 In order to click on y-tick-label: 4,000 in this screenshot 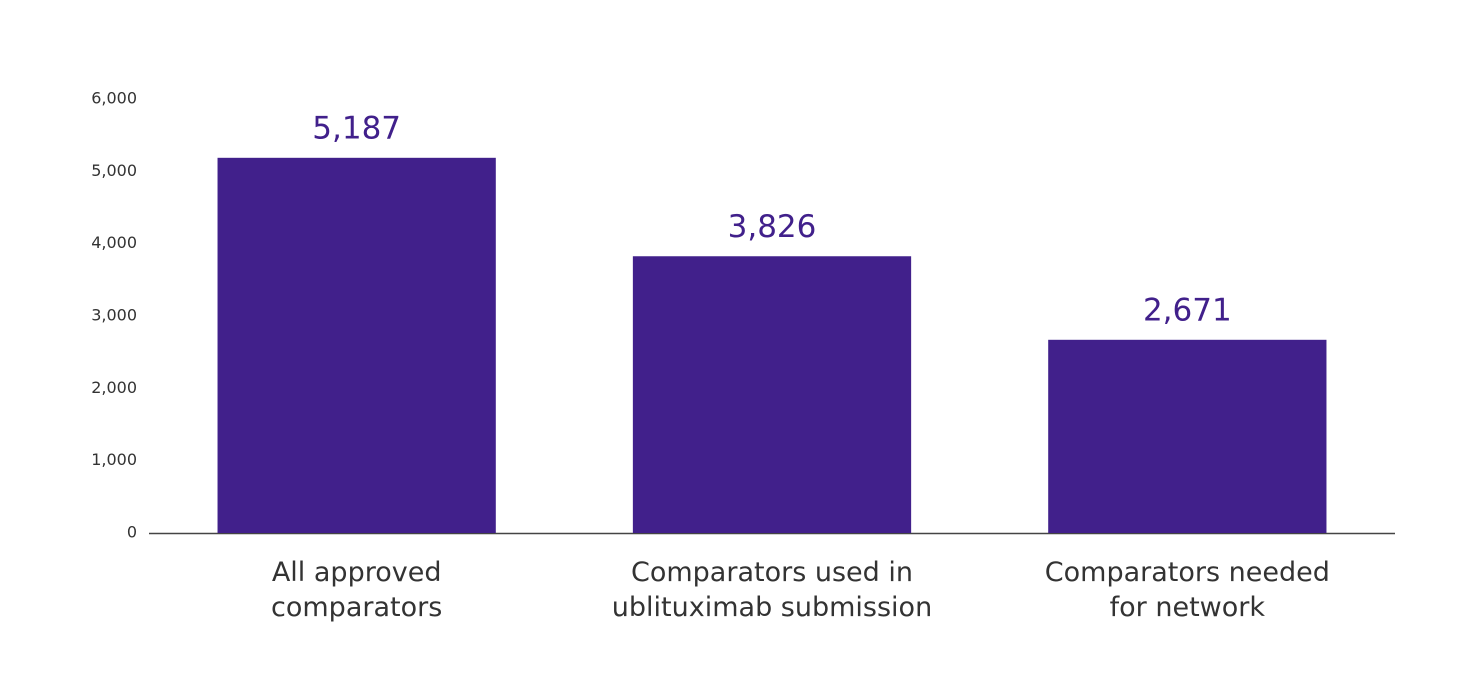, I will do `click(114, 242)`.